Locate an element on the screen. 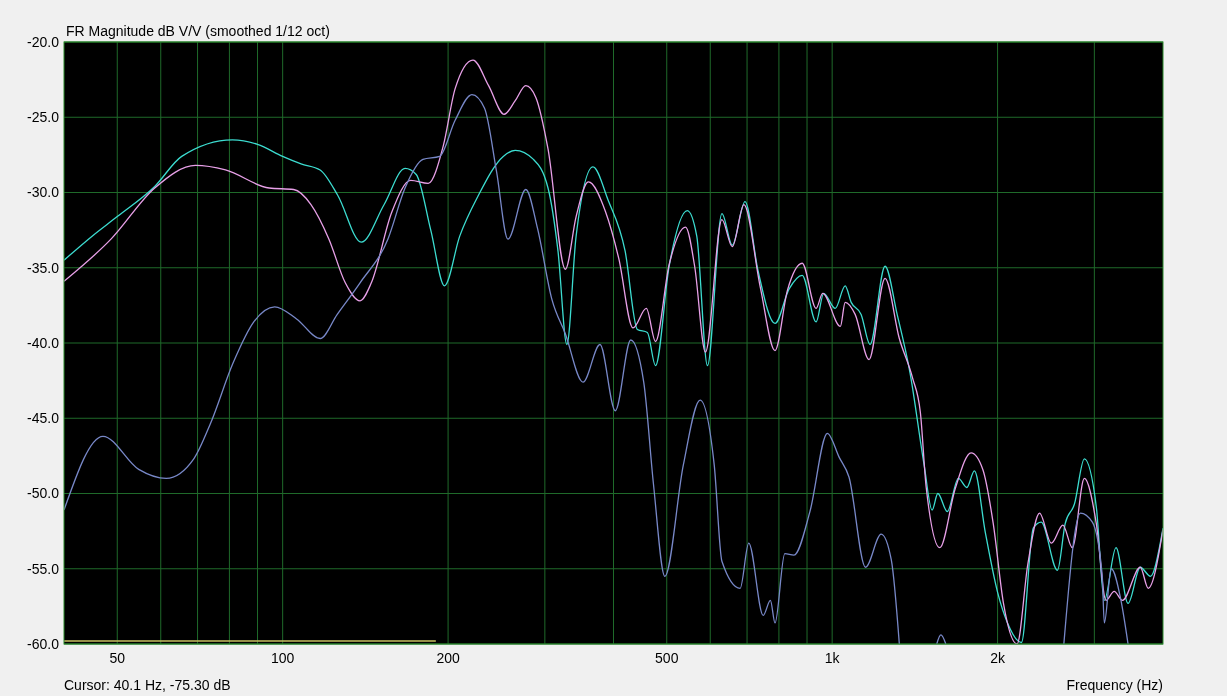 The height and width of the screenshot is (696, 1227). y-tick-label: -20.0 is located at coordinates (43, 41).